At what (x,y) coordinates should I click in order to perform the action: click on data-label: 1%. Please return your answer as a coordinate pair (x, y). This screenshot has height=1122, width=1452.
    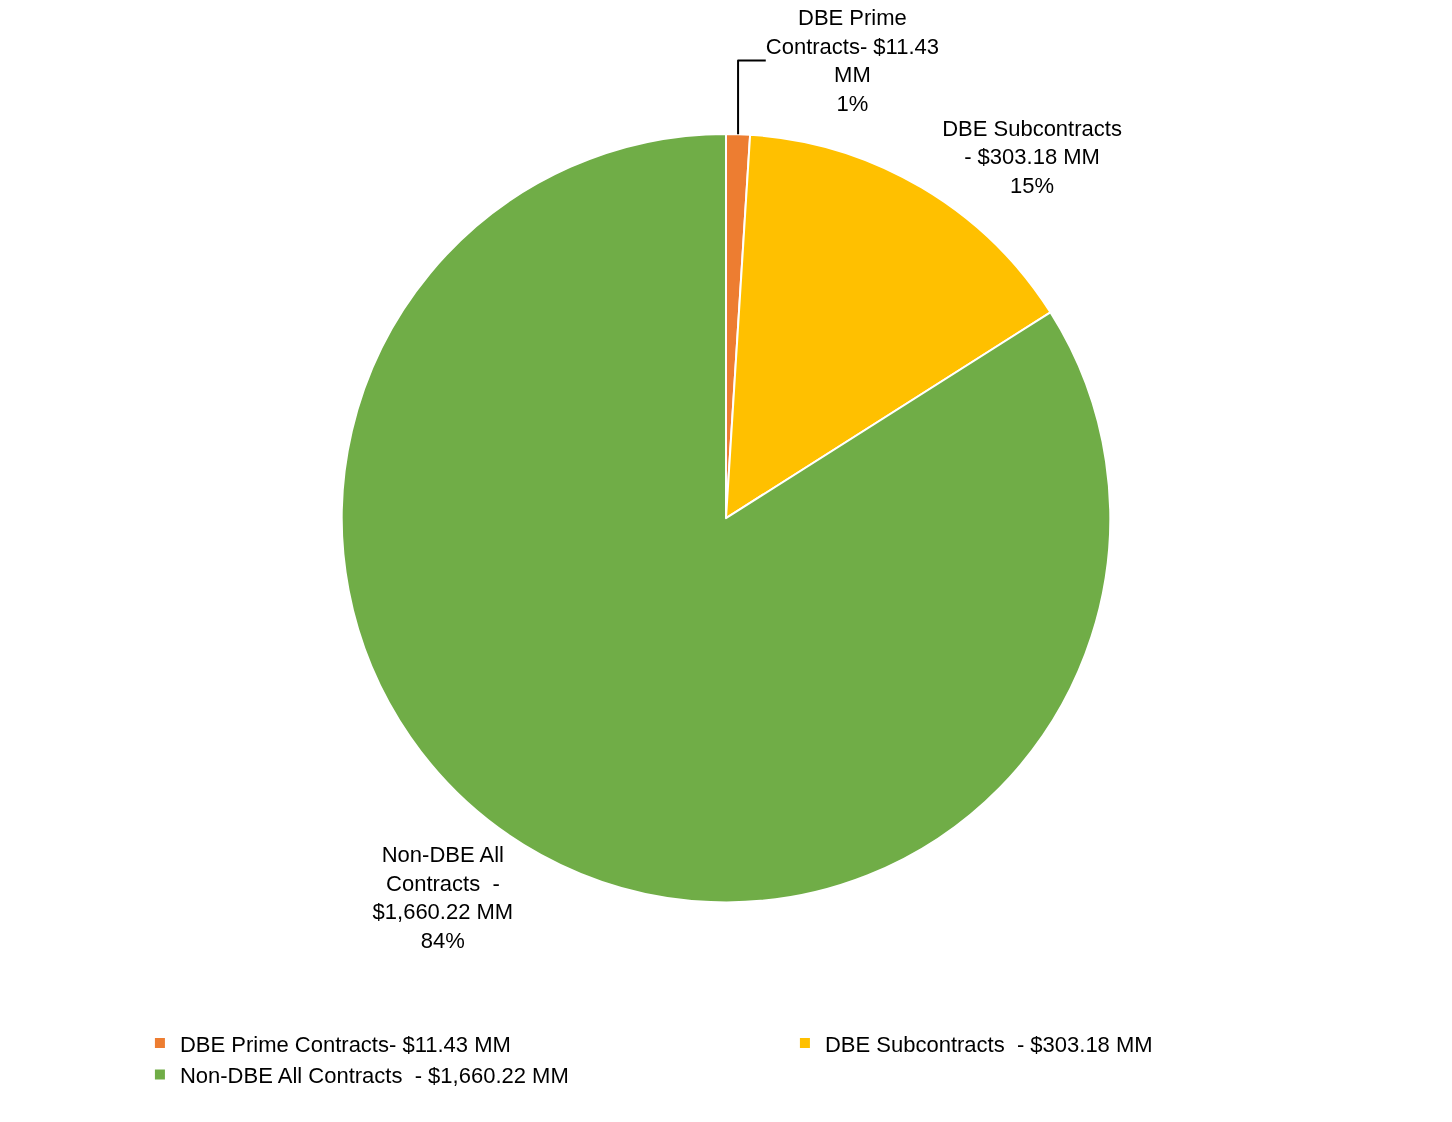
    Looking at the image, I should click on (852, 103).